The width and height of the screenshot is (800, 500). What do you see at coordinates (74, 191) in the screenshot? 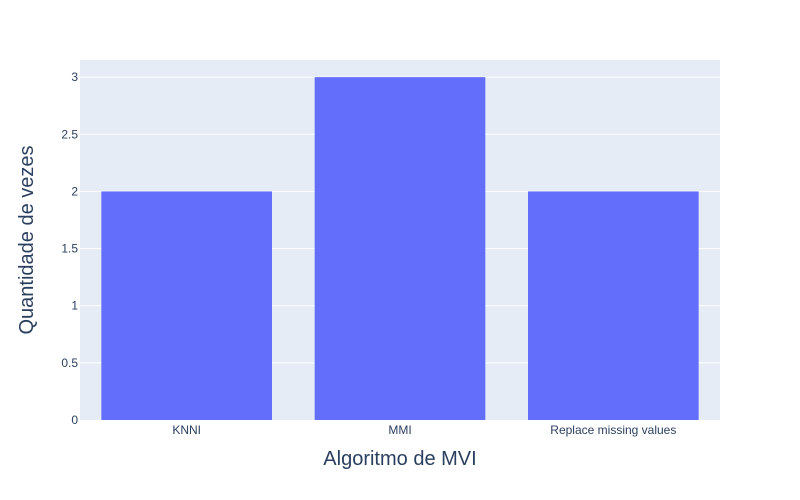
I see `y-tick-label: 2` at bounding box center [74, 191].